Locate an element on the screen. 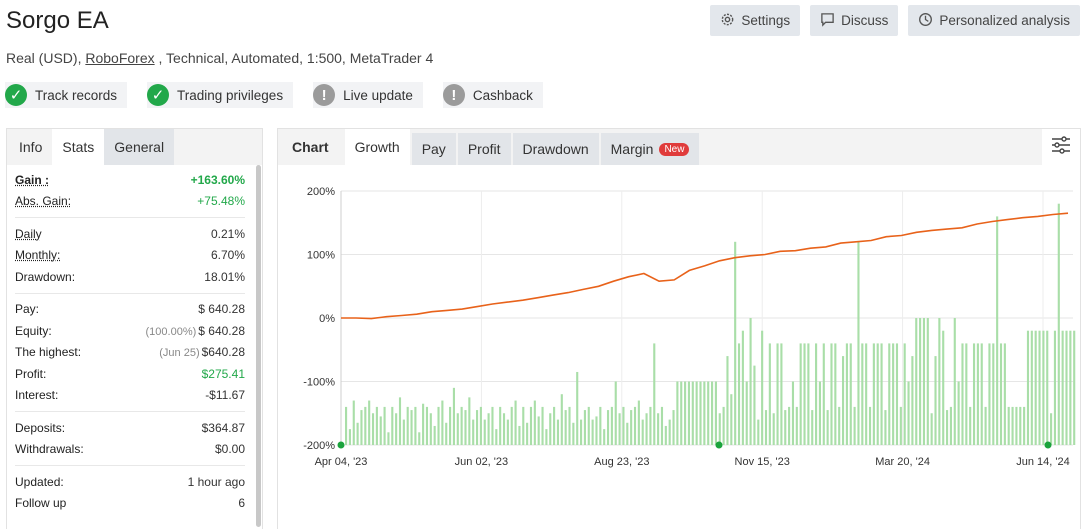  stat-label: Drawdown: is located at coordinates (45, 276).